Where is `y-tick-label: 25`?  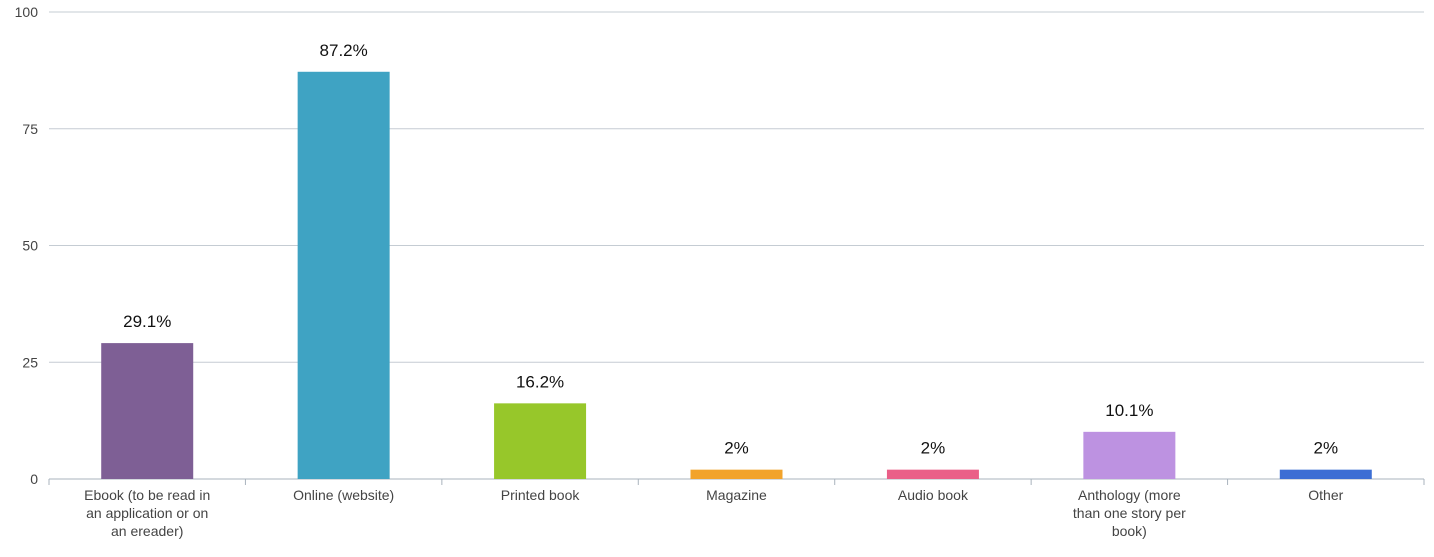
y-tick-label: 25 is located at coordinates (30, 362).